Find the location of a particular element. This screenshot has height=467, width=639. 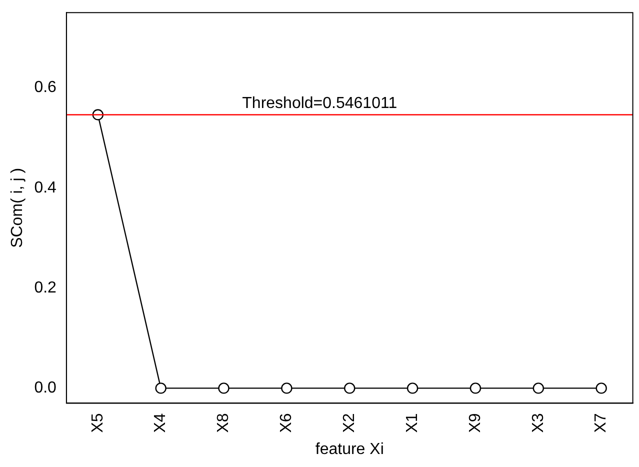

x-axis-title: feature Xi is located at coordinates (349, 449).